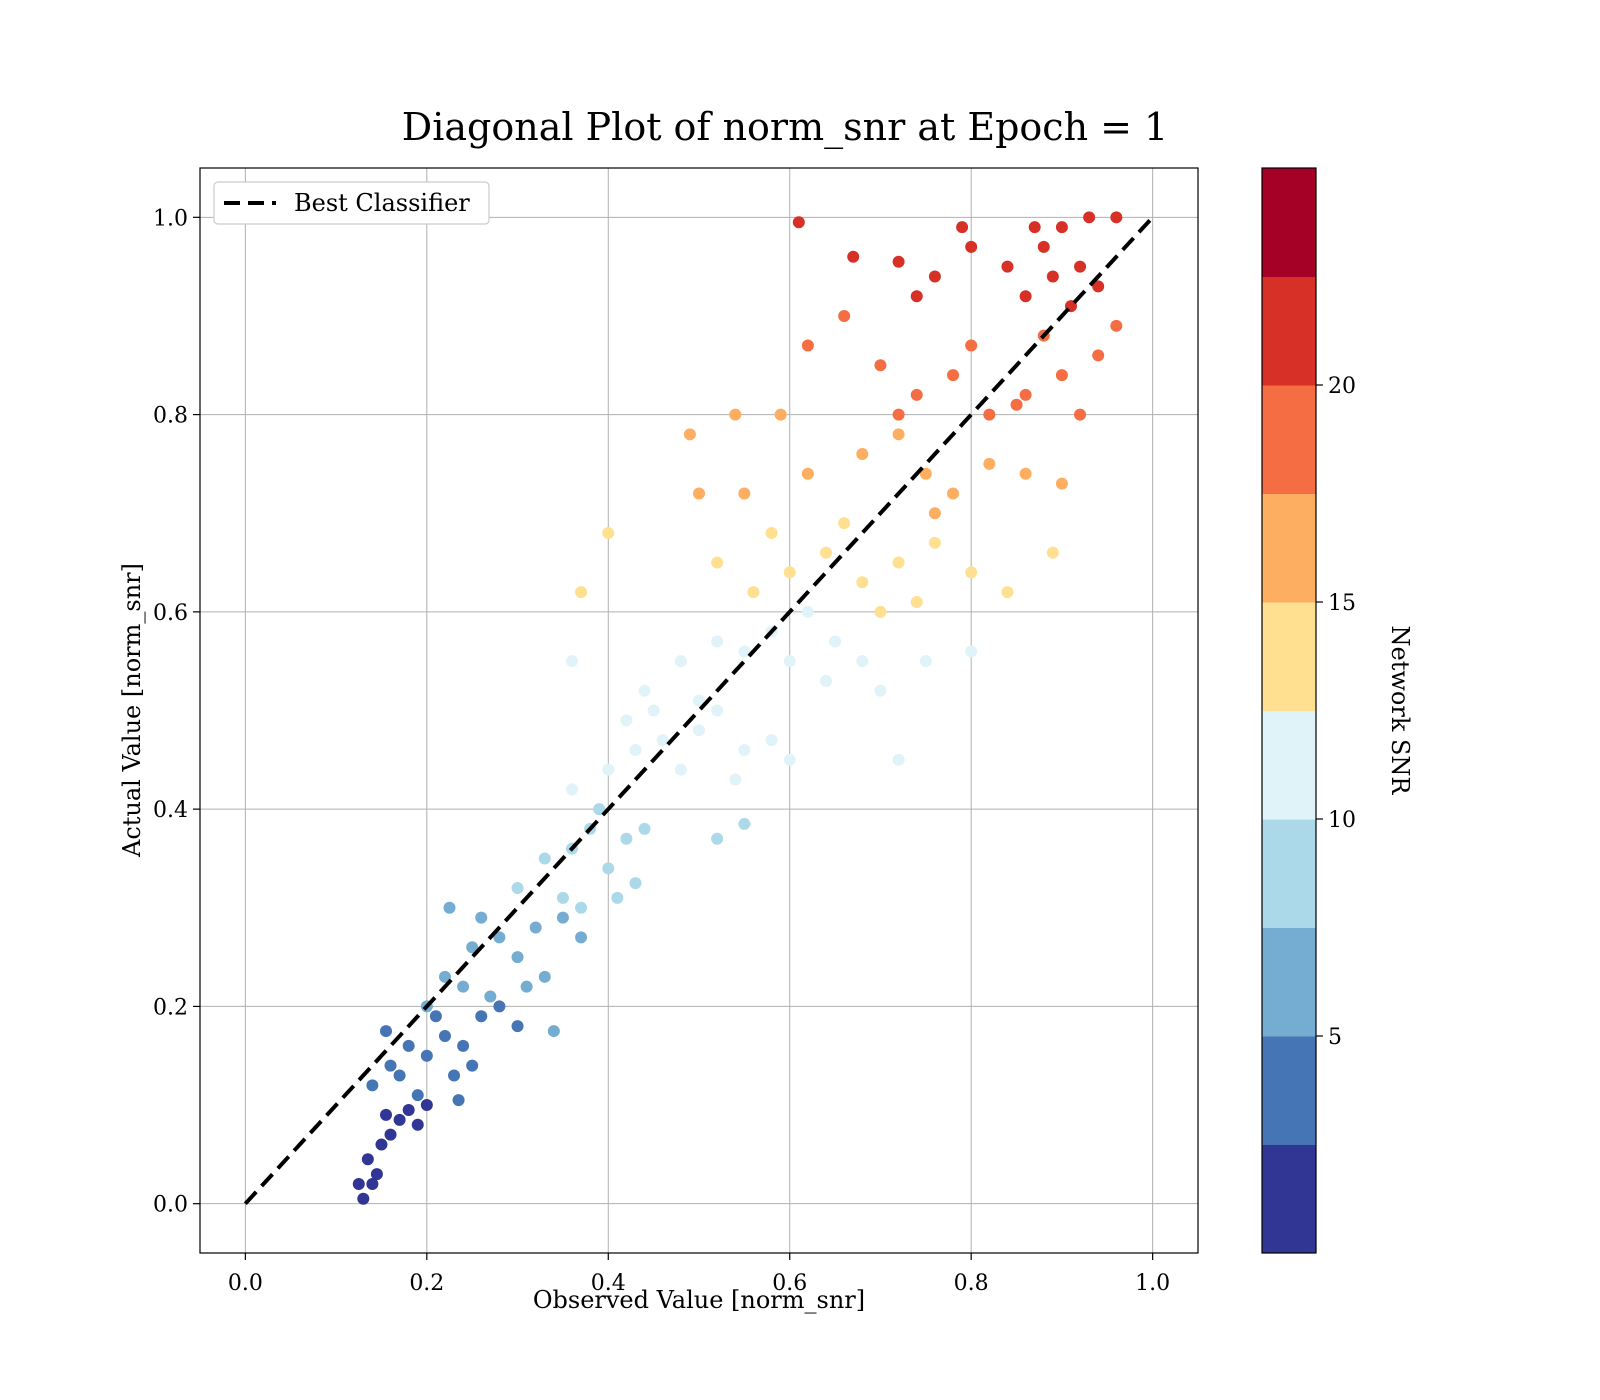 The image size is (1600, 1400). Describe the element at coordinates (1342, 820) in the screenshot. I see `colorbar-tick-label: 10` at that location.